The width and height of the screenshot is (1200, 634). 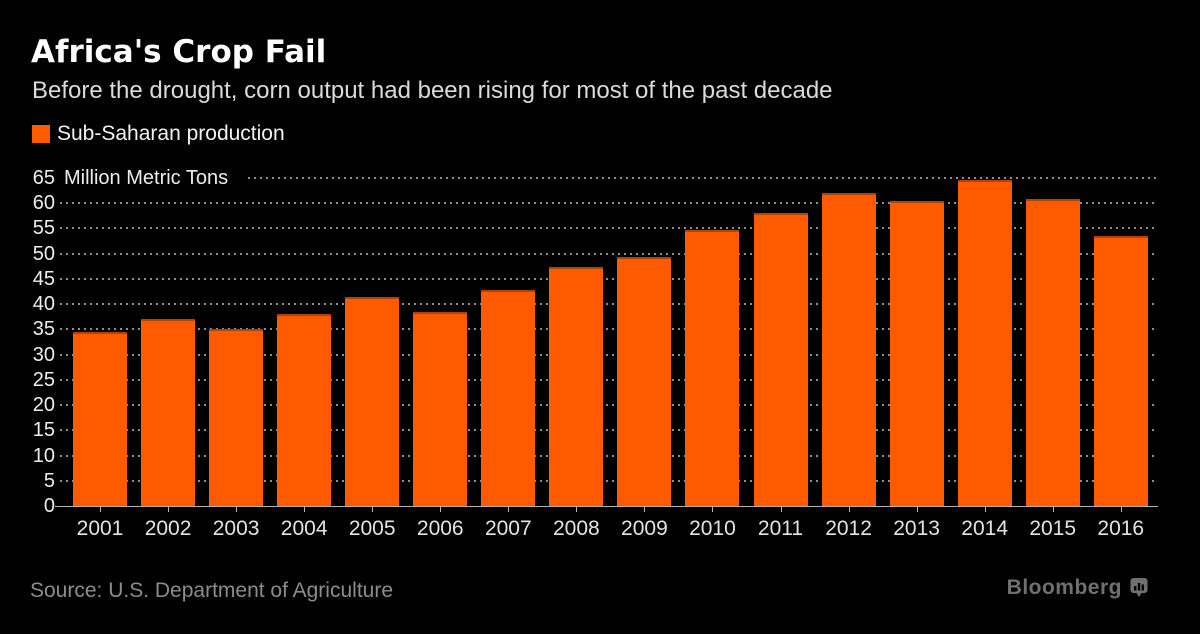 What do you see at coordinates (43, 405) in the screenshot?
I see `y-tick-label: 20` at bounding box center [43, 405].